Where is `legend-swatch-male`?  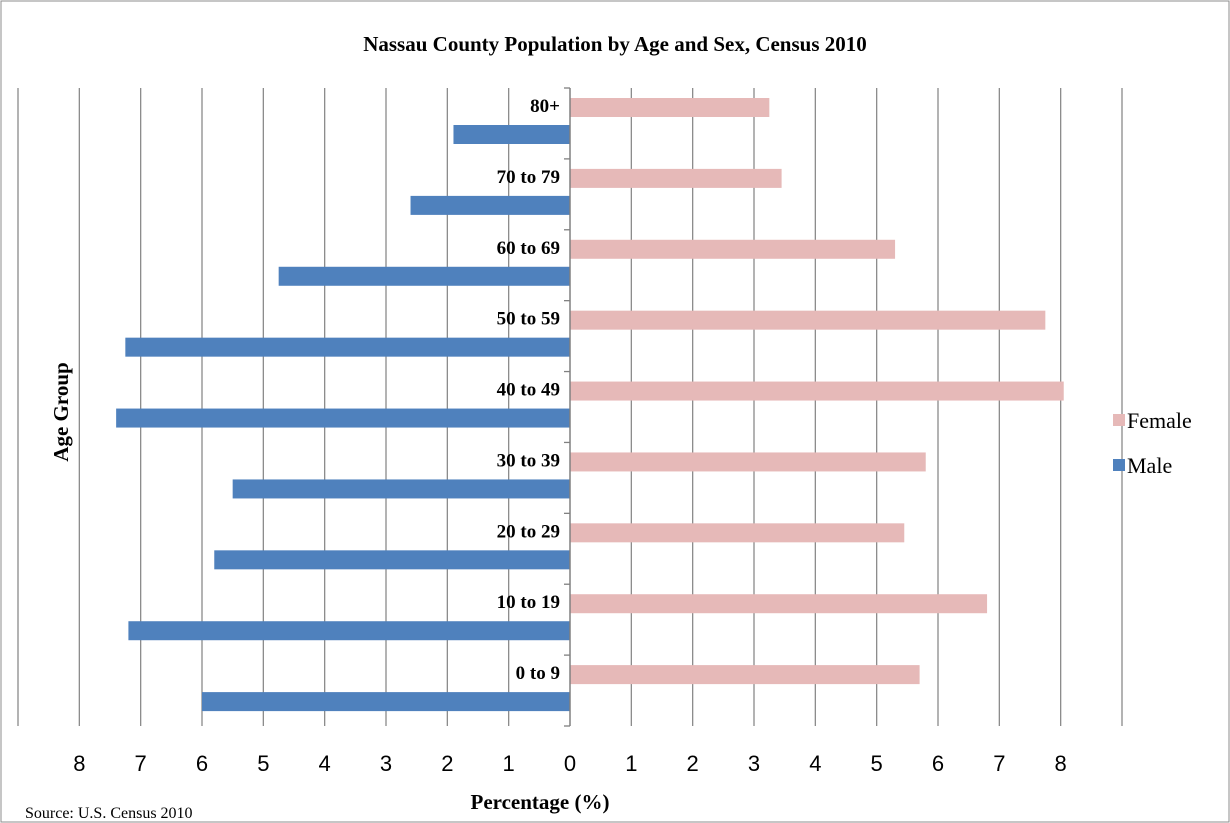
legend-swatch-male is located at coordinates (1119, 465).